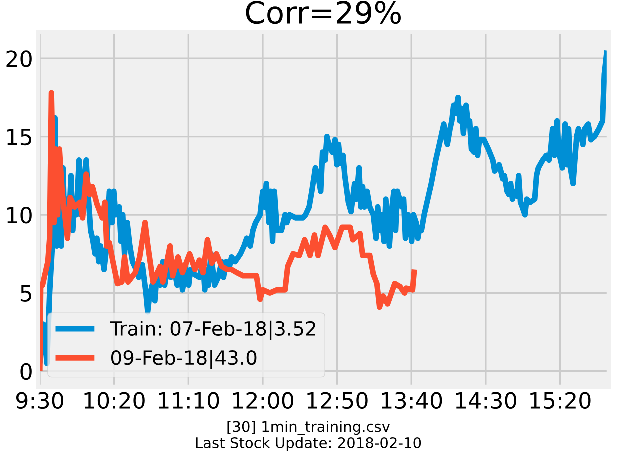 This screenshot has height=458, width=617. Describe the element at coordinates (309, 428) in the screenshot. I see `text: [30] 1min_training.csv` at that location.